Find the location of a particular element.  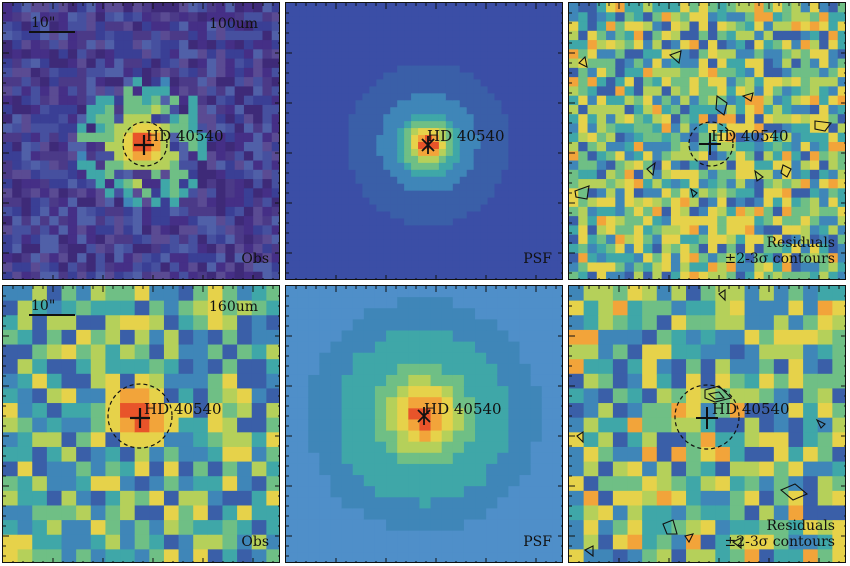

band-label-100um: 100um is located at coordinates (234, 24).